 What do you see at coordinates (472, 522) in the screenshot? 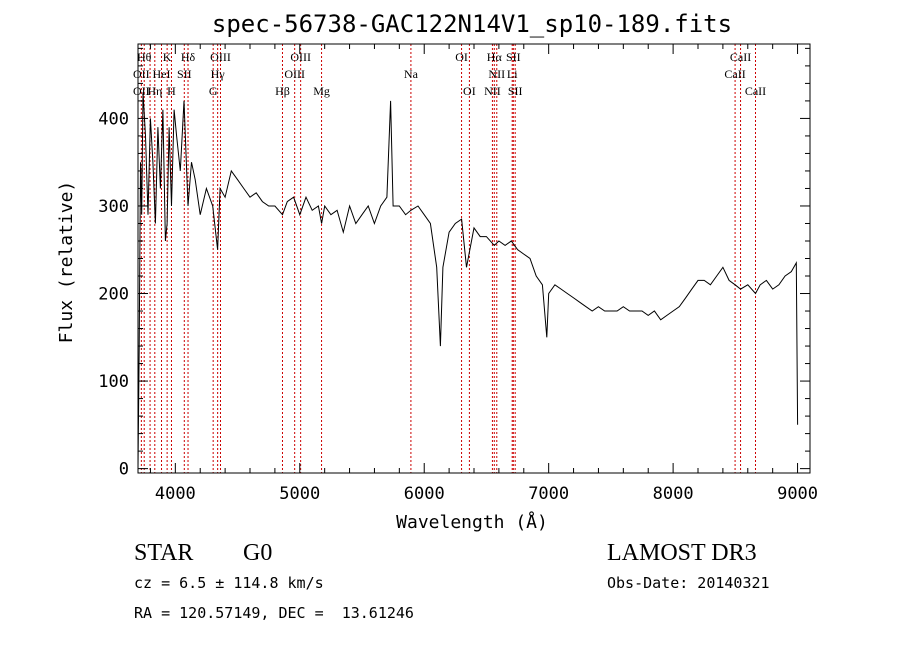
I see `x-axis-label: Wavelength (Å)` at bounding box center [472, 522].